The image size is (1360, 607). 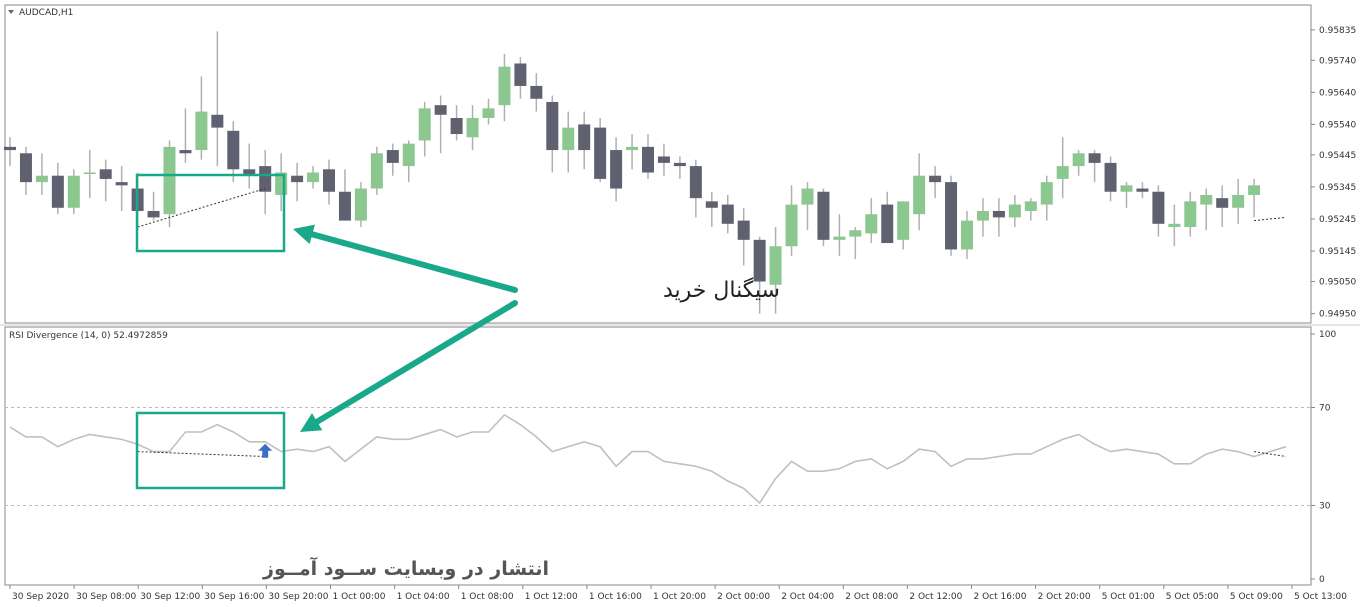 What do you see at coordinates (1337, 93) in the screenshot?
I see `price-tick-label: 0.95640` at bounding box center [1337, 93].